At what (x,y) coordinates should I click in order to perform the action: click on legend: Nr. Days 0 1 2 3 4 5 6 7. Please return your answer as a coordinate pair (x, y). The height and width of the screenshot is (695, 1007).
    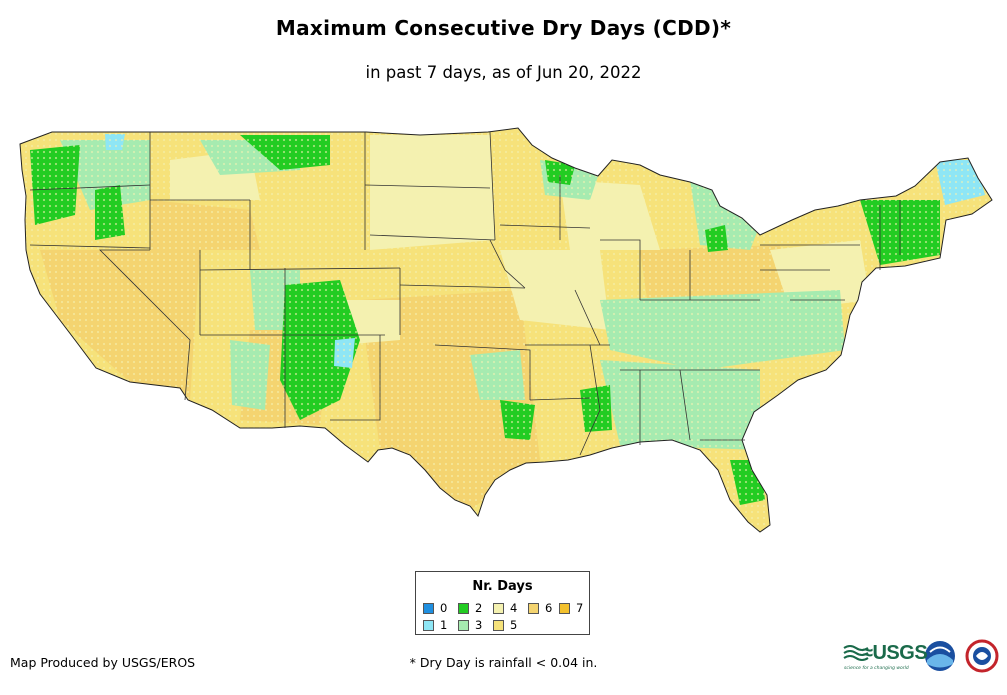
    Looking at the image, I should click on (502, 603).